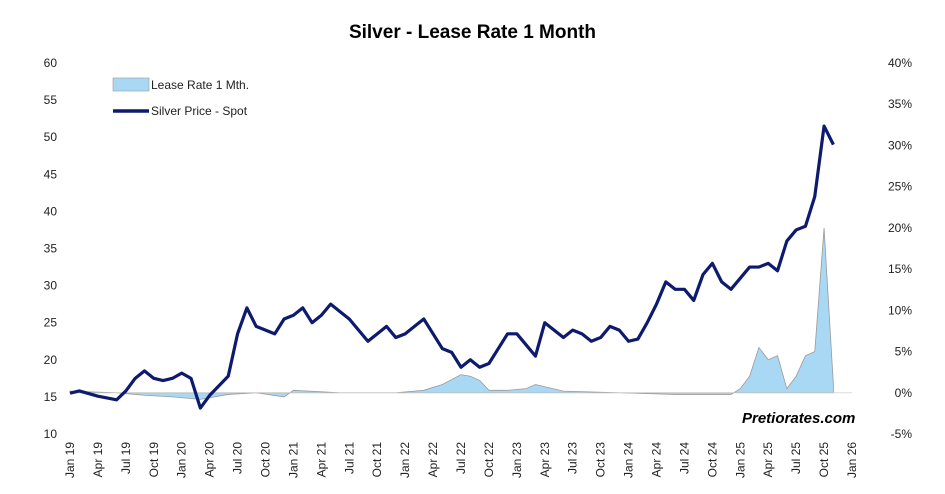 Image resolution: width=945 pixels, height=494 pixels. Describe the element at coordinates (349, 458) in the screenshot. I see `x-axis-tick-label: Jul 21` at that location.